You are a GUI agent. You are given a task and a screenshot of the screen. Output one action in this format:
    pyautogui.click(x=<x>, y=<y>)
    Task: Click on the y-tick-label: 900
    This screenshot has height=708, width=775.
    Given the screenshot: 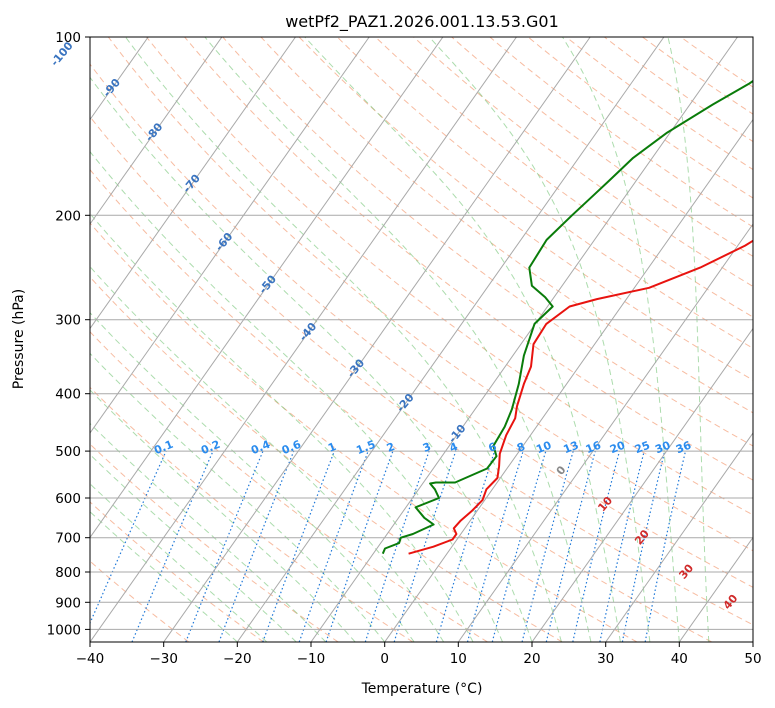 What is the action you would take?
    pyautogui.click(x=68, y=603)
    